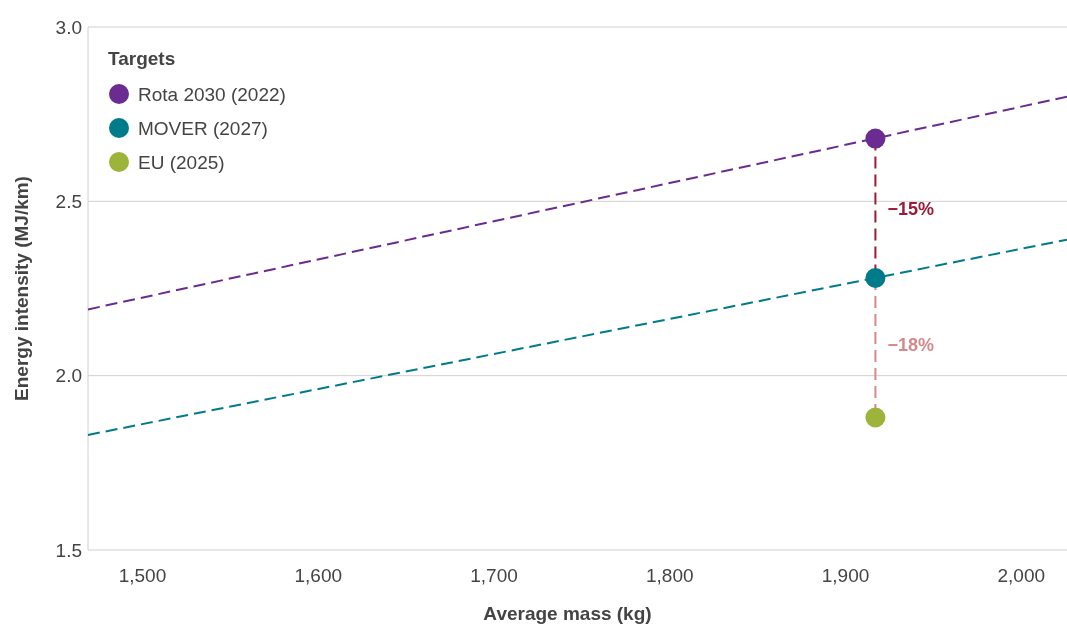 This screenshot has width=1067, height=626. What do you see at coordinates (910, 344) in the screenshot?
I see `annotation: −18%` at bounding box center [910, 344].